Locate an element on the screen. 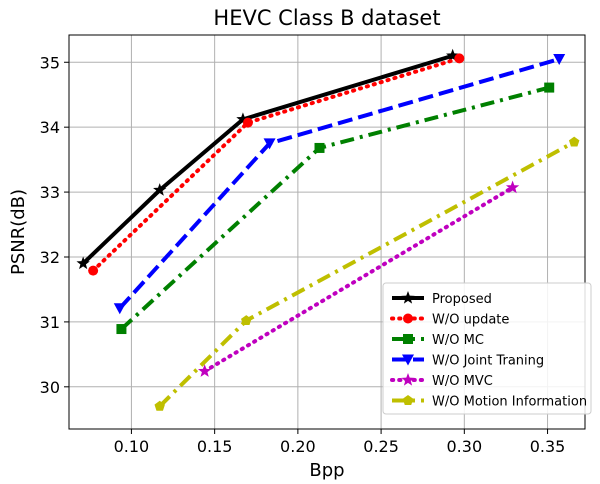 The height and width of the screenshot is (484, 600). legend-item: W/O update is located at coordinates (449, 320).